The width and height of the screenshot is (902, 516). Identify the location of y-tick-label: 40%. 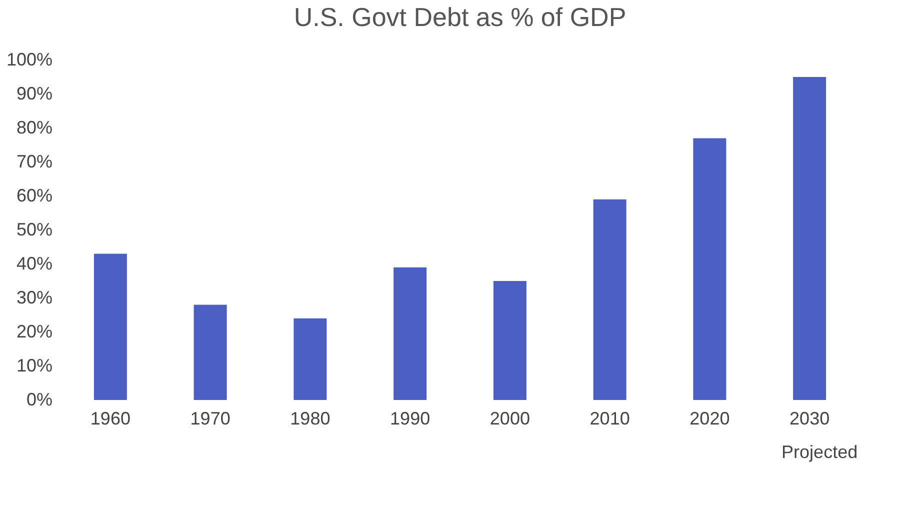
(34, 264).